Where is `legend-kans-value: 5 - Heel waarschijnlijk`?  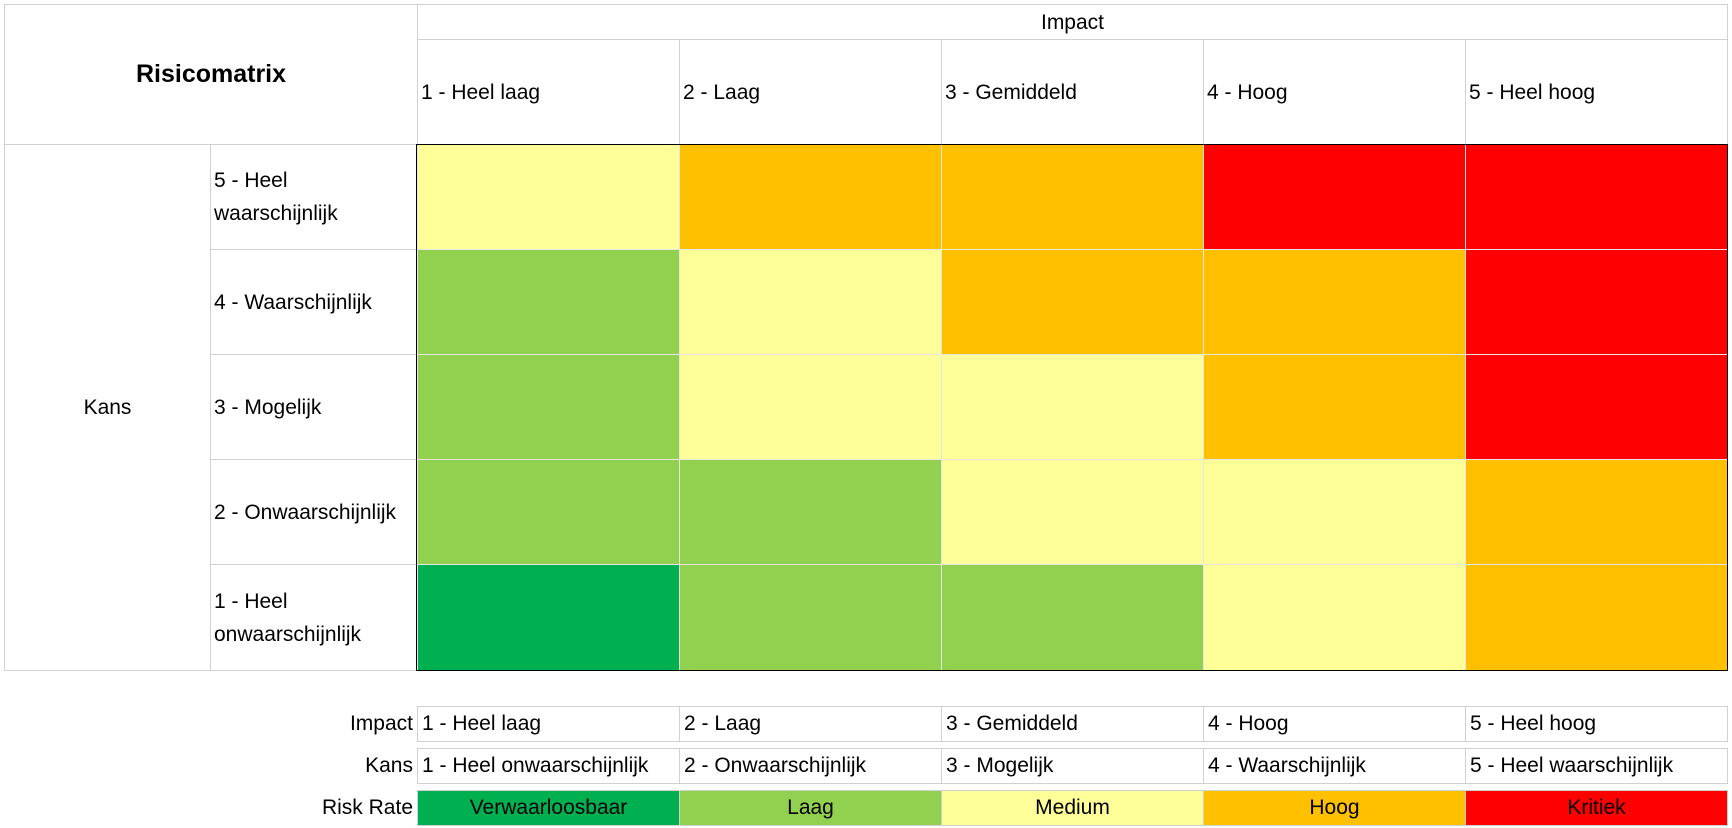 legend-kans-value: 5 - Heel waarschijnlijk is located at coordinates (1572, 765).